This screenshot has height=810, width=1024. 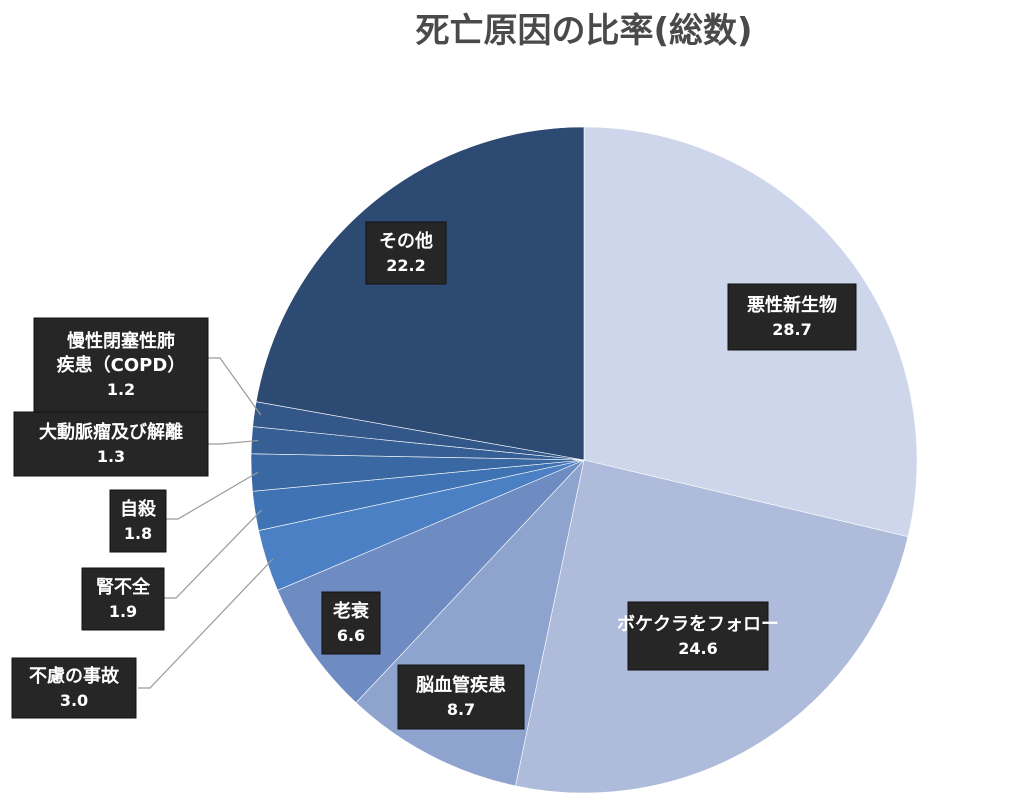 I want to click on data-label: 大動脈瘤及び解離 1.3, so click(x=111, y=444).